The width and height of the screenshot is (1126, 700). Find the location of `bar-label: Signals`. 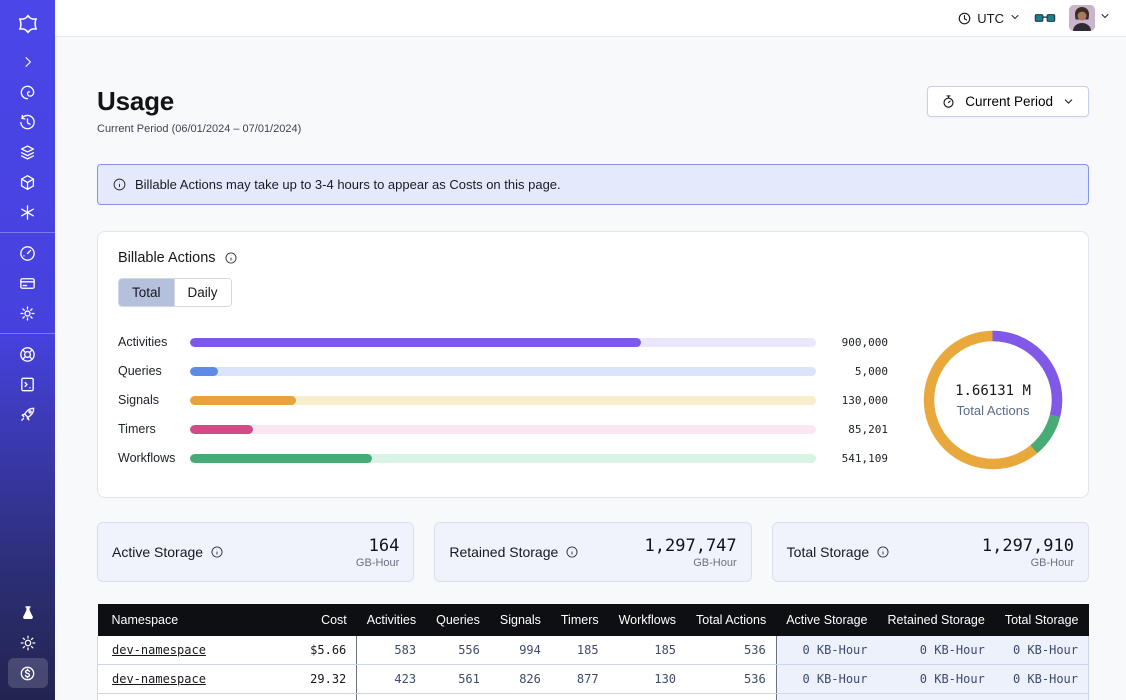

bar-label: Signals is located at coordinates (138, 400).